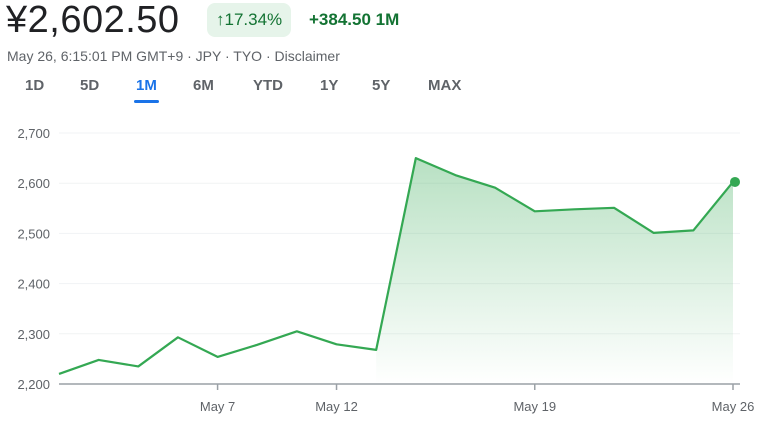 This screenshot has height=427, width=760. Describe the element at coordinates (33, 233) in the screenshot. I see `y-tick-label: 2,500` at that location.